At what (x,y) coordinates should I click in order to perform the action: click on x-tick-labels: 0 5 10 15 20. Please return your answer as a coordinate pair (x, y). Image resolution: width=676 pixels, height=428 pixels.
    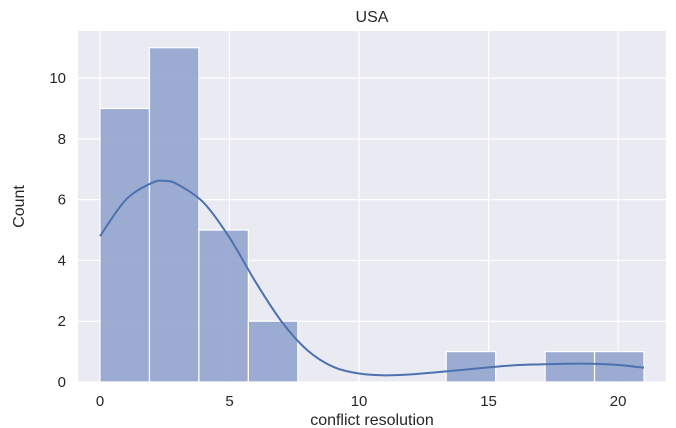
    Looking at the image, I should click on (361, 401).